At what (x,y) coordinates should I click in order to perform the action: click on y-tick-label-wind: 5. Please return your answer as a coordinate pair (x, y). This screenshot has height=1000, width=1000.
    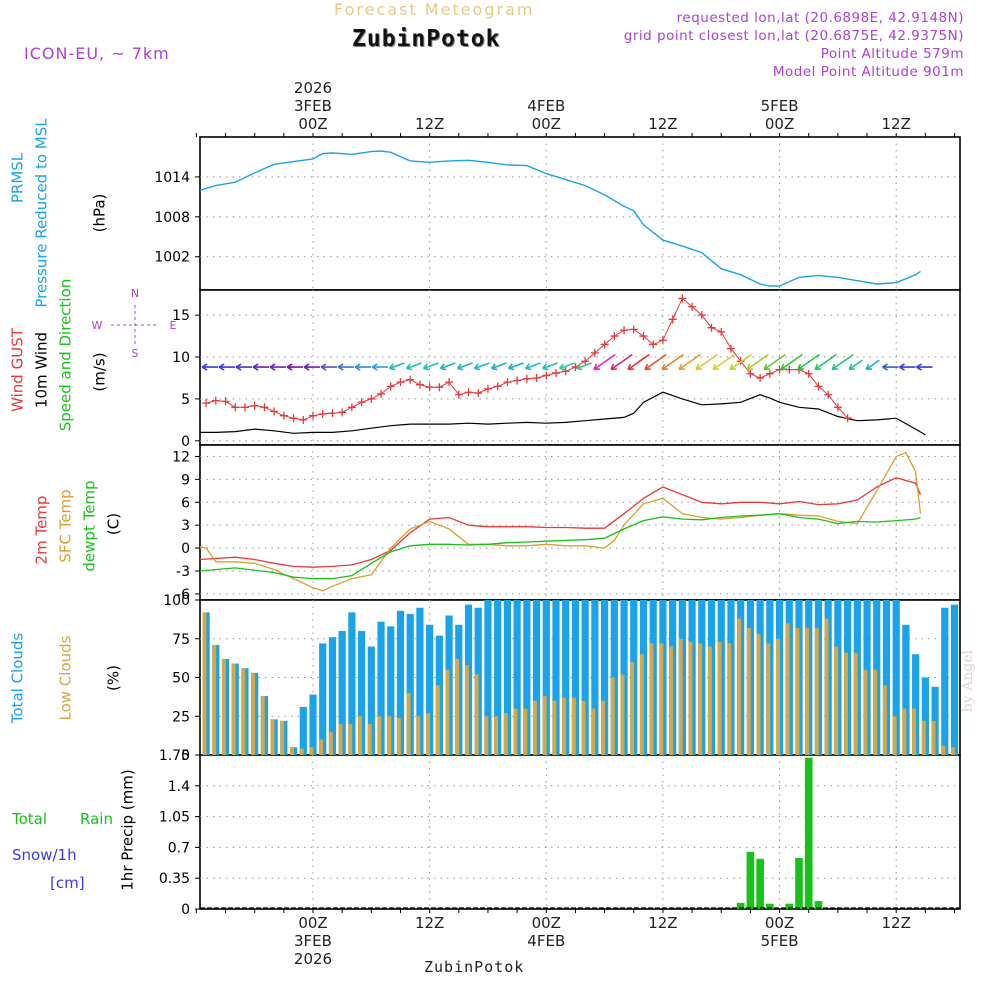
    Looking at the image, I should click on (185, 400).